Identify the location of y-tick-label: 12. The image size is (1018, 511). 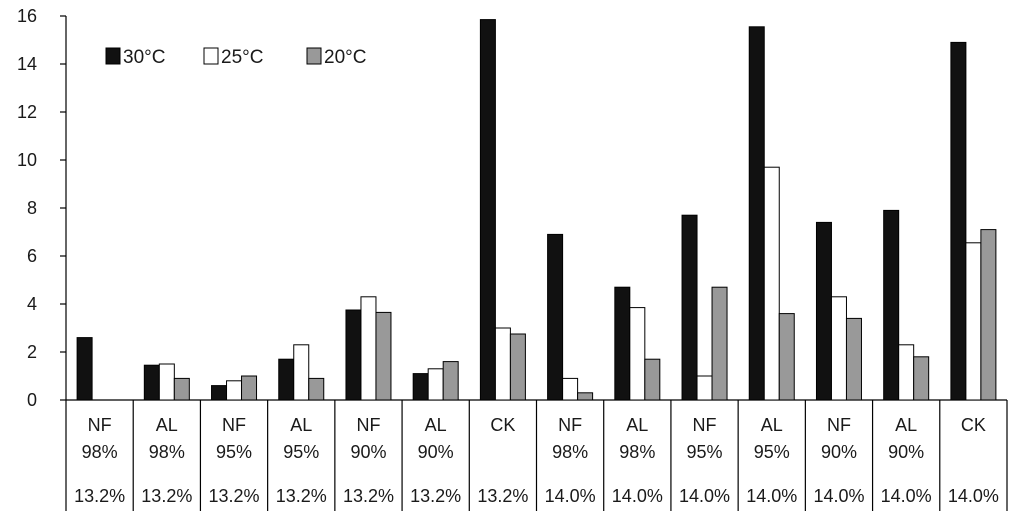
(27, 112).